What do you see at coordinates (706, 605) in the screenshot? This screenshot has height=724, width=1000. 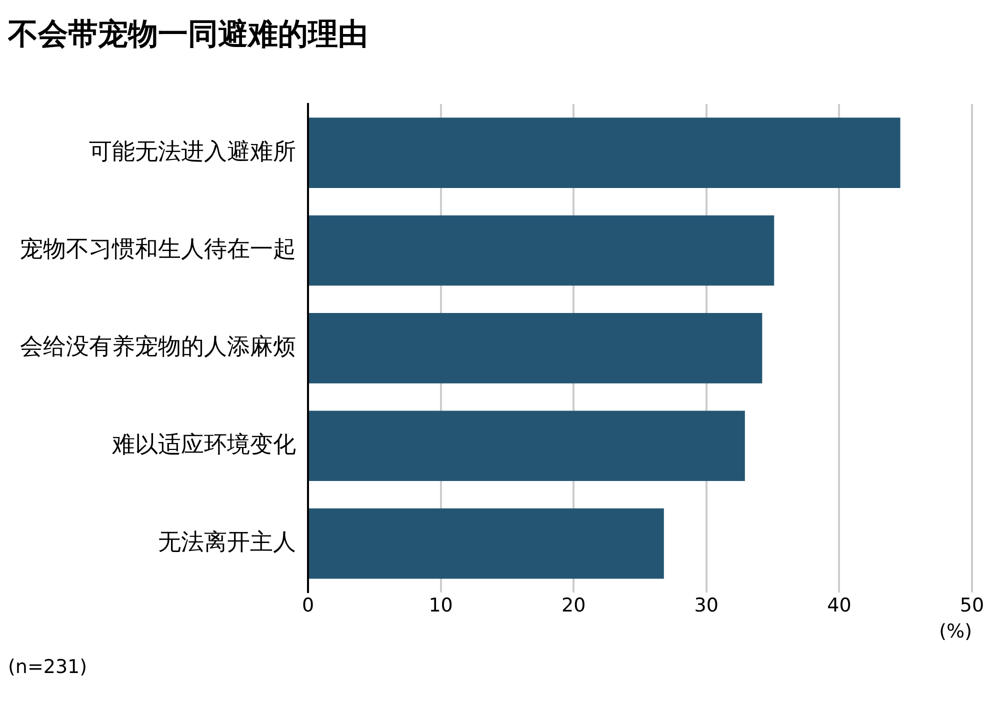 I see `x-tick-label: 30` at bounding box center [706, 605].